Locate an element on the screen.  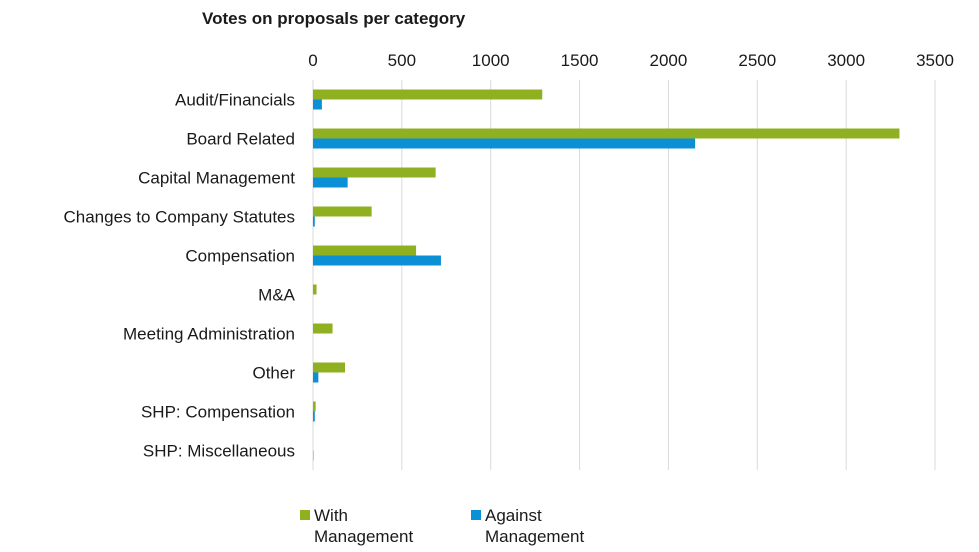
legend-item-with-management: With Management is located at coordinates (374, 526).